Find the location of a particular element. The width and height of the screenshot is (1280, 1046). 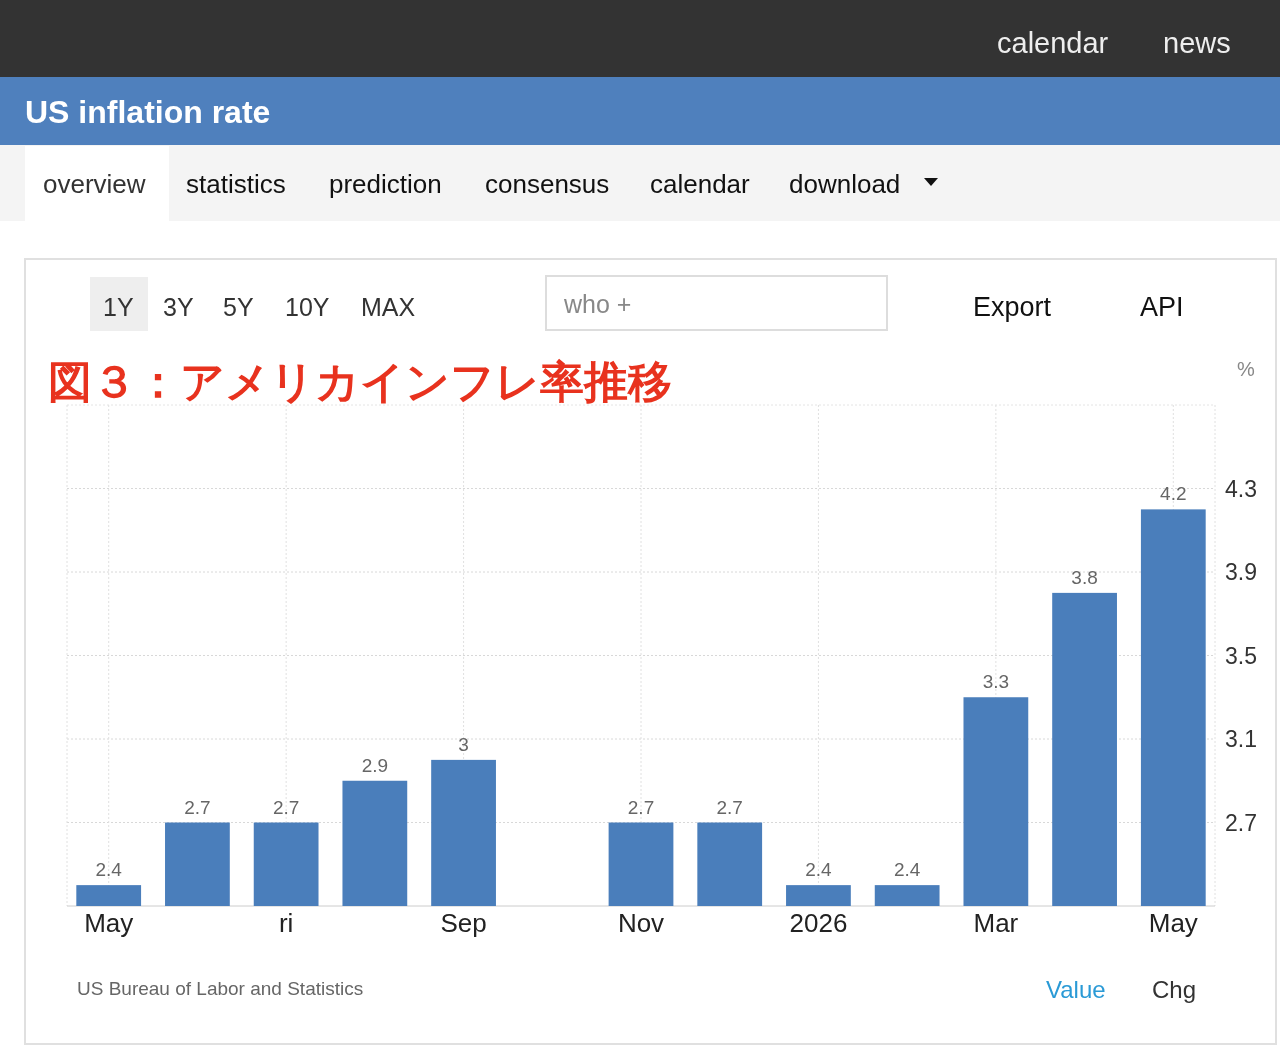

chart-subtitle: 図３：アメリカインフレ率推移 is located at coordinates (360, 381).